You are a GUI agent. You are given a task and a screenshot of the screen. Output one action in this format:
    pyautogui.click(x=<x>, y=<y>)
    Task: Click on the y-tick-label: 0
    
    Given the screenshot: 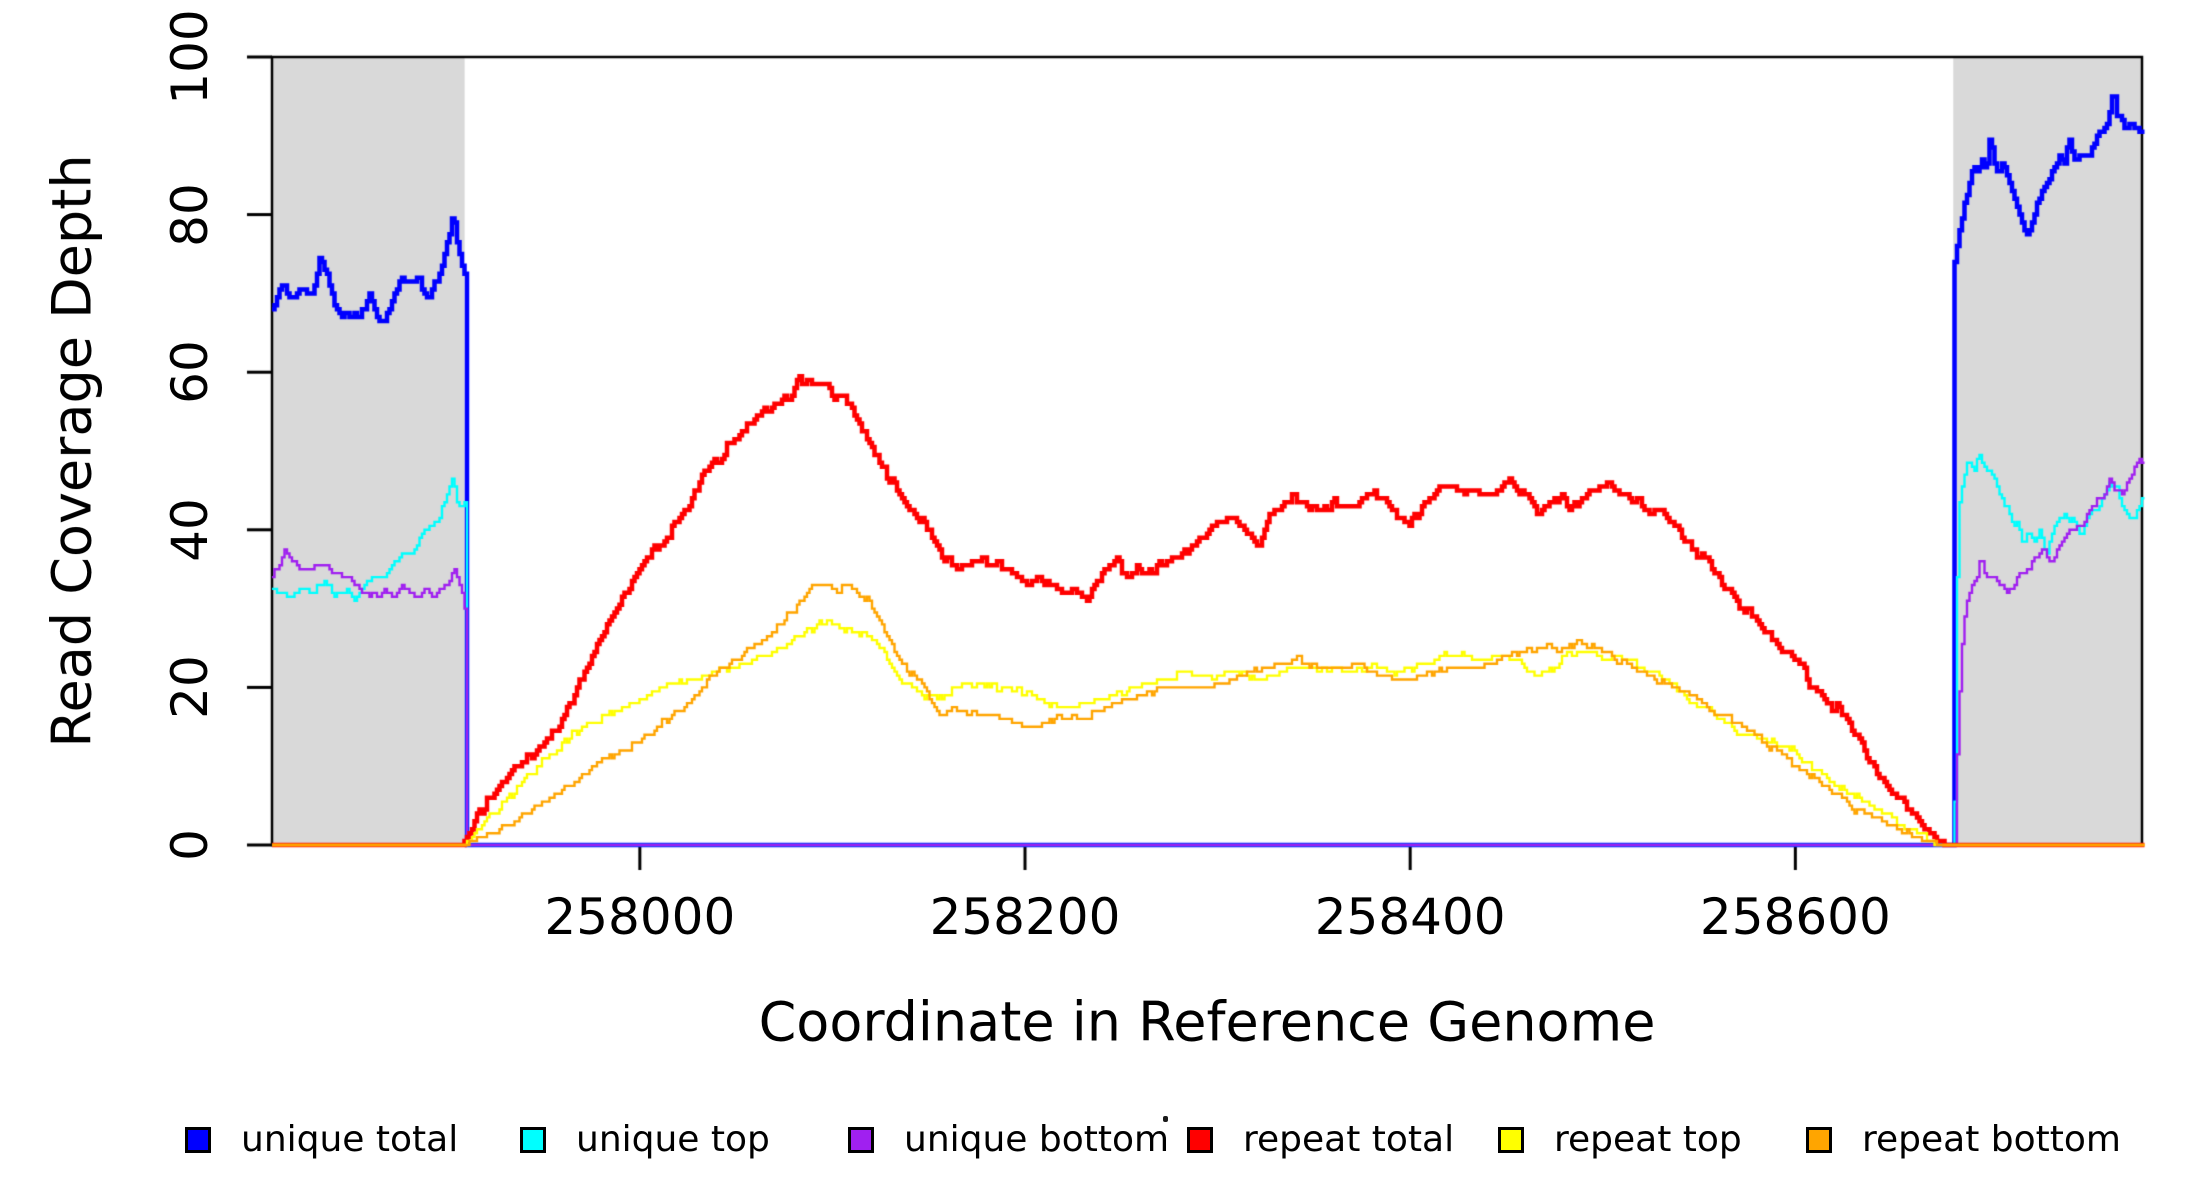 What is the action you would take?
    pyautogui.click(x=190, y=845)
    